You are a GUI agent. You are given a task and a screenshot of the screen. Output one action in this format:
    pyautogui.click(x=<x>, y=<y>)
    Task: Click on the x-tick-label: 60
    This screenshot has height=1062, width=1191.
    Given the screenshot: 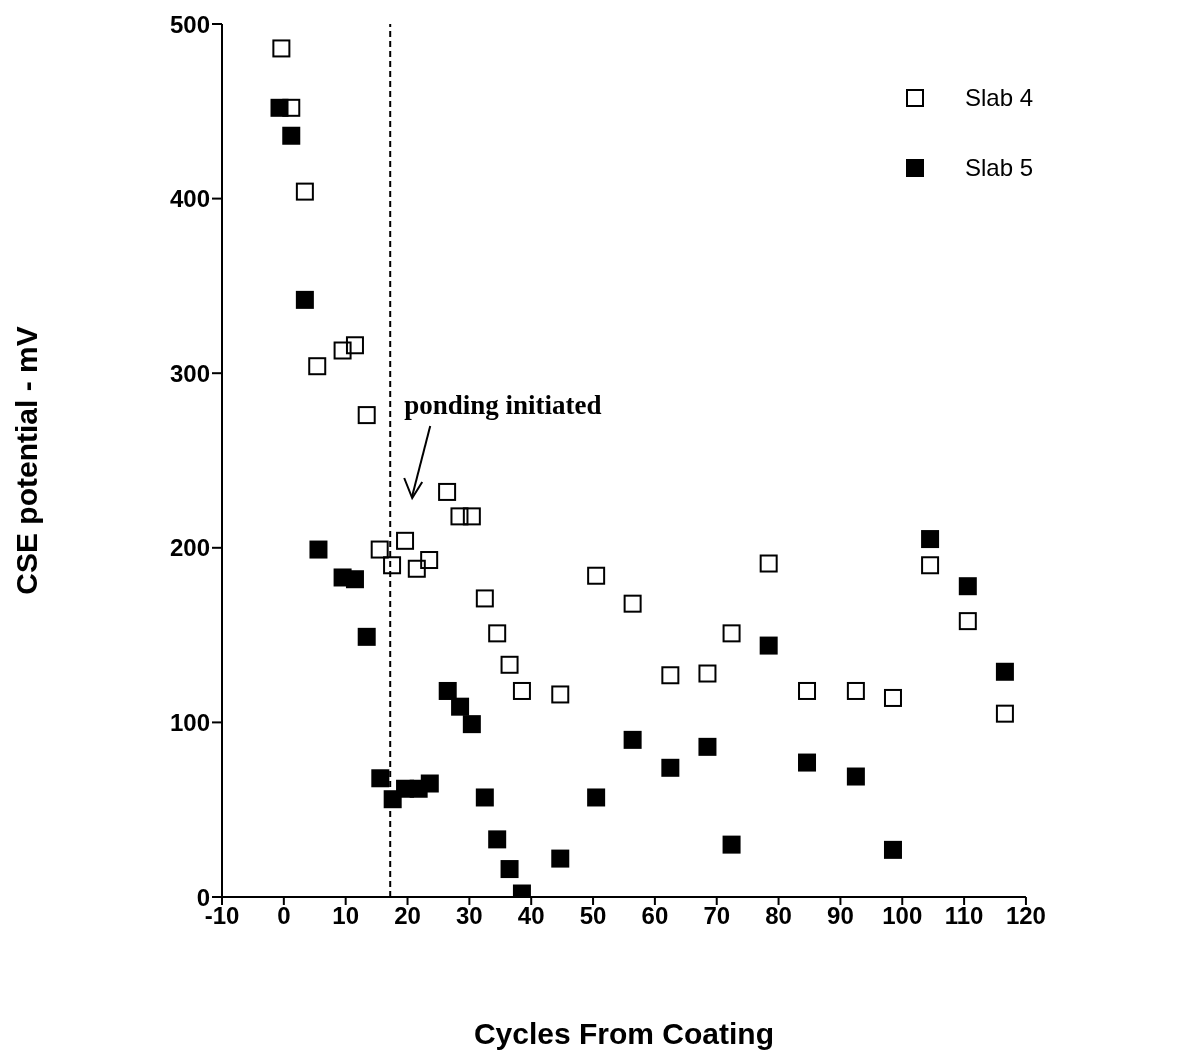 What is the action you would take?
    pyautogui.click(x=655, y=916)
    